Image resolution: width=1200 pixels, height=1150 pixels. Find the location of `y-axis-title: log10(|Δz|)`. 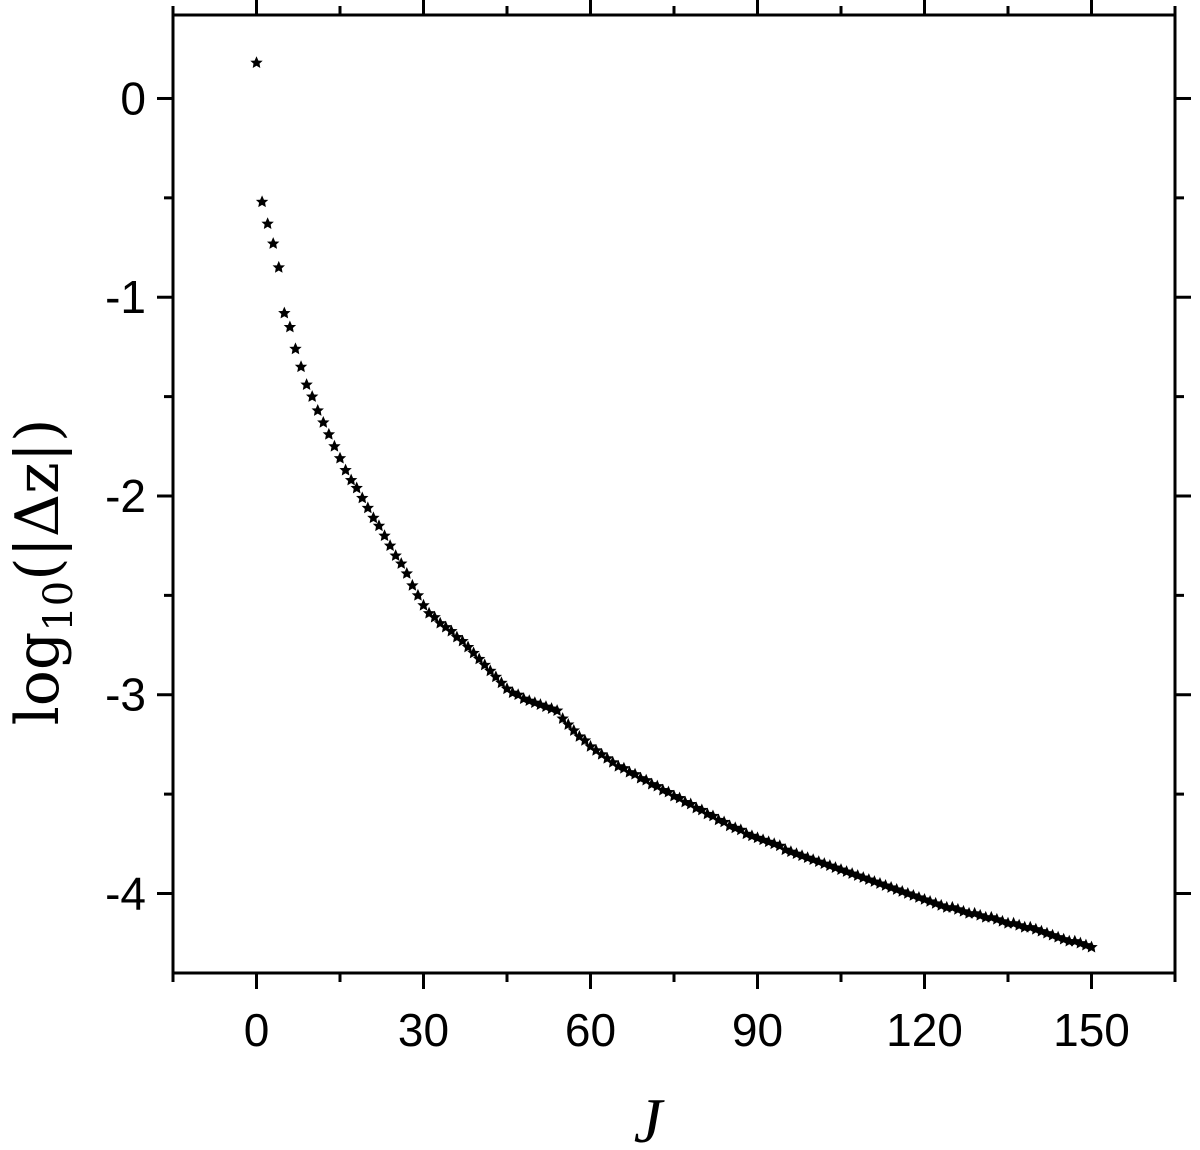

y-axis-title: log10(|Δz|) is located at coordinates (42, 572).